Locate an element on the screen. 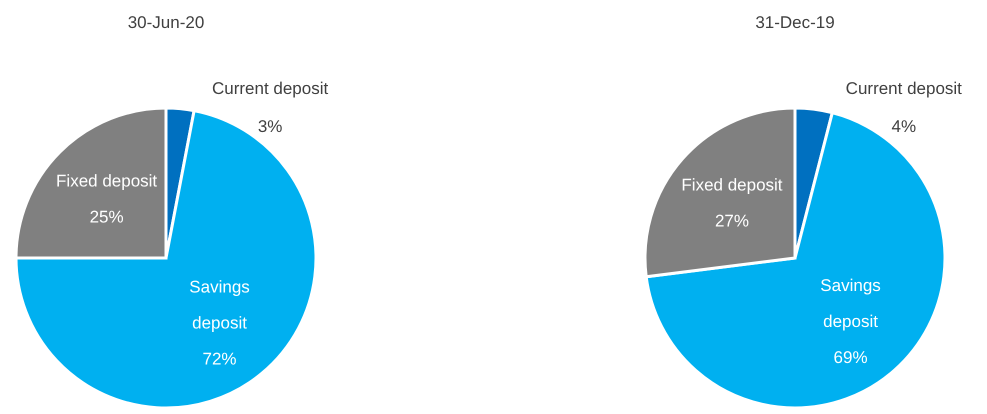 Image resolution: width=987 pixels, height=414 pixels. data-label: 25% is located at coordinates (107, 217).